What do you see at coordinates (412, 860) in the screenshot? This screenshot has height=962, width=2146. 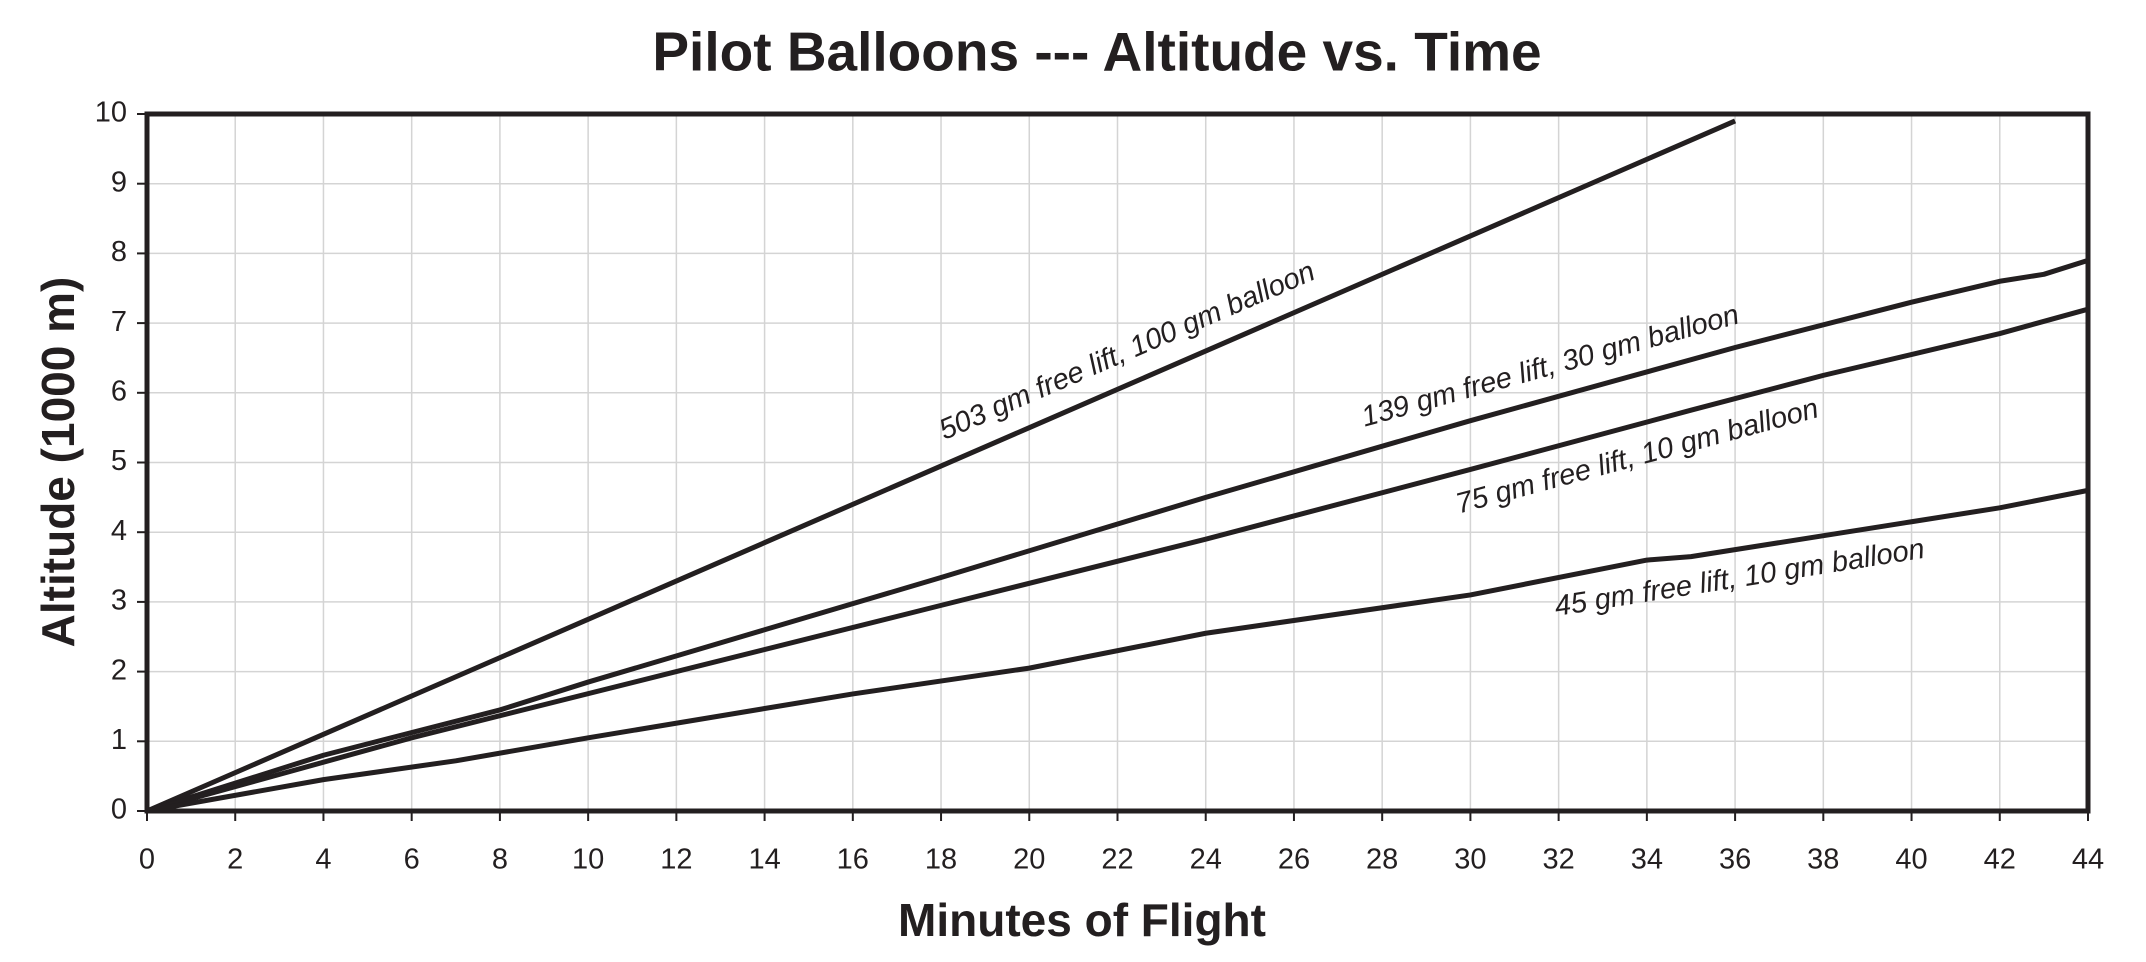 I see `x-tick-label: 6` at bounding box center [412, 860].